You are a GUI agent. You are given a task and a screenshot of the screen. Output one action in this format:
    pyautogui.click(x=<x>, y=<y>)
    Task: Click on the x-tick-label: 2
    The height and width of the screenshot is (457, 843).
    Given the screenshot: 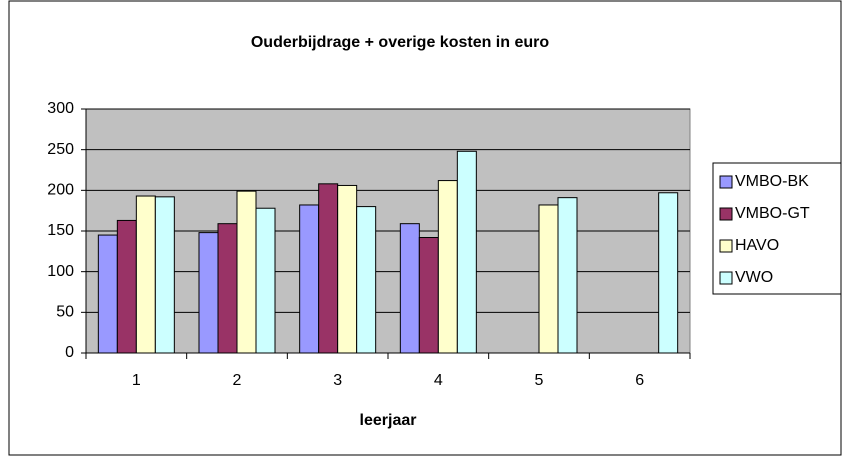 What is the action you would take?
    pyautogui.click(x=237, y=380)
    